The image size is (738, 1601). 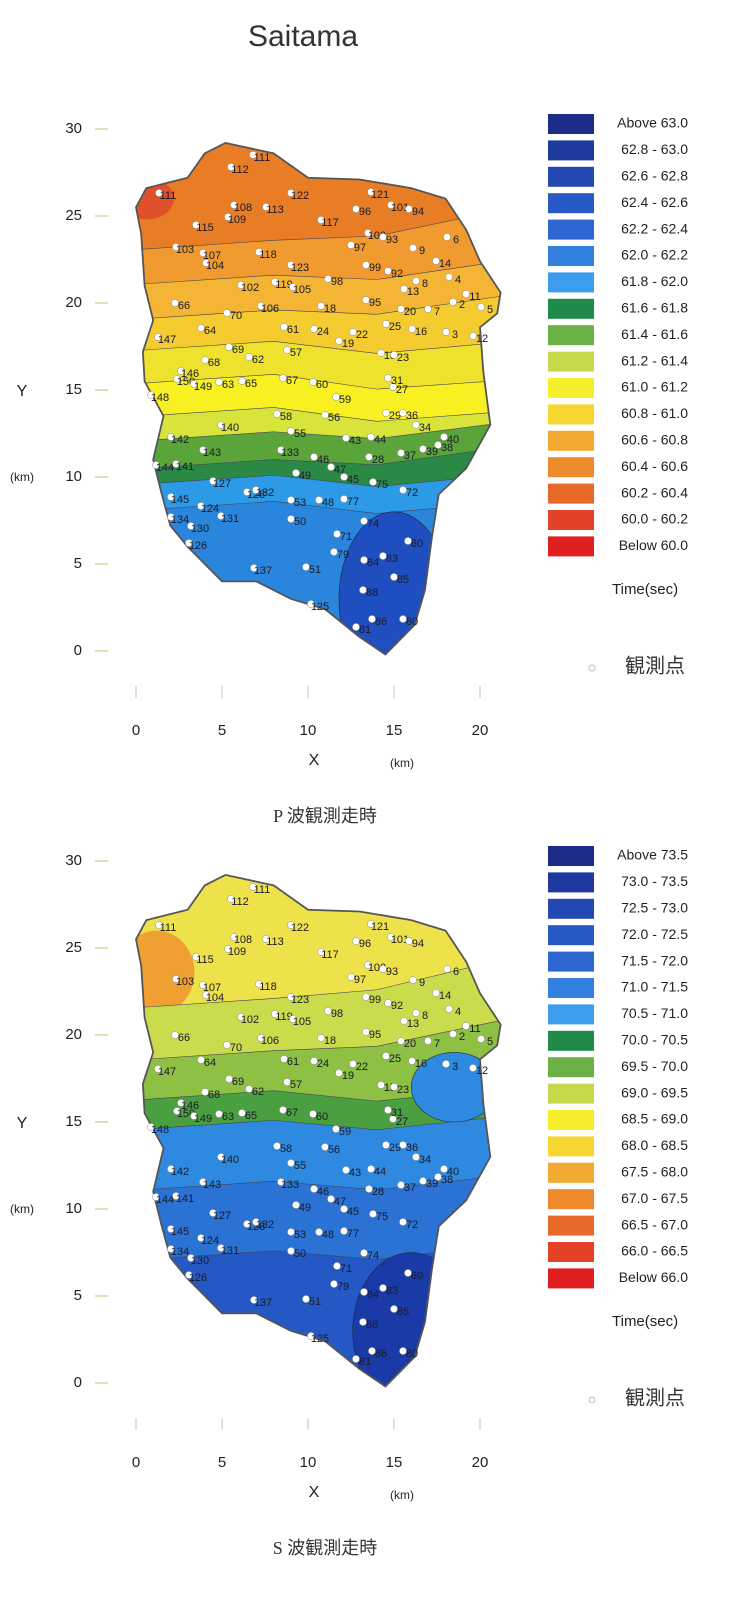 I want to click on station-label: 61, so click(x=293, y=1062).